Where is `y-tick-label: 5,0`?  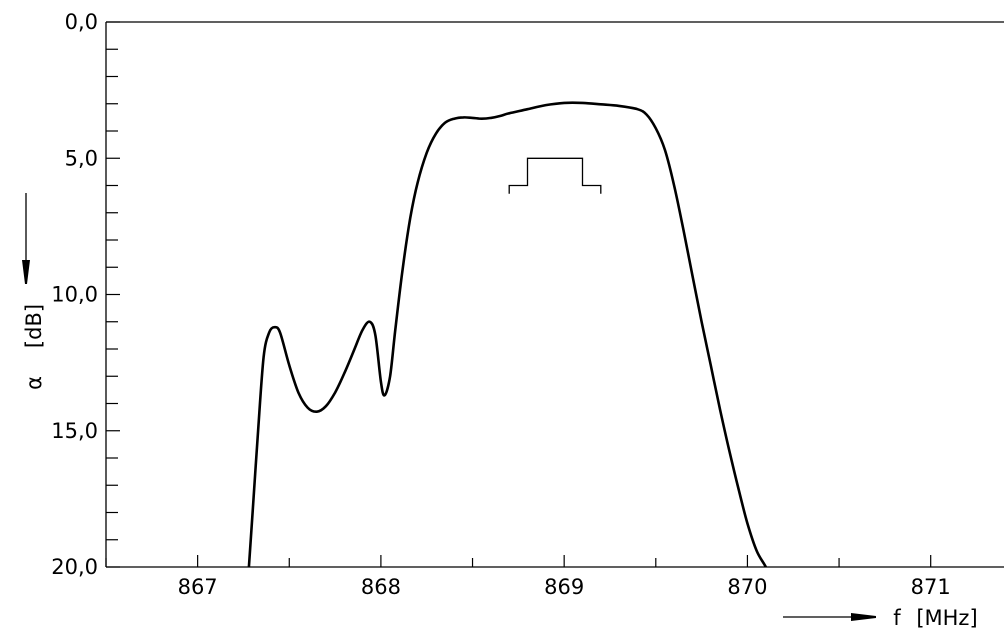
y-tick-label: 5,0 is located at coordinates (81, 158).